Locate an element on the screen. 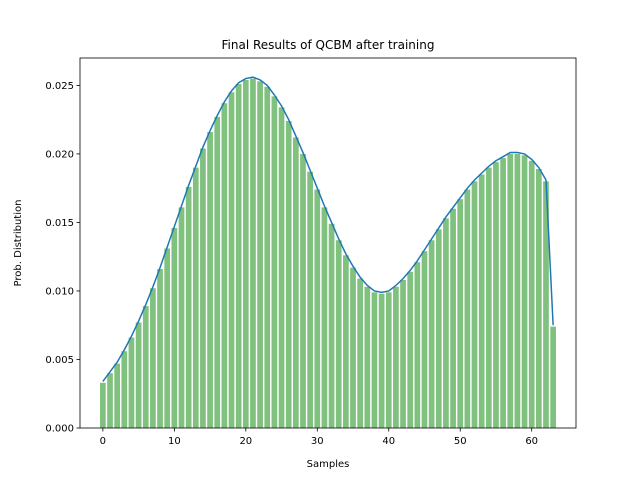 The width and height of the screenshot is (640, 480). y-tick-label: 0.010 is located at coordinates (59, 291).